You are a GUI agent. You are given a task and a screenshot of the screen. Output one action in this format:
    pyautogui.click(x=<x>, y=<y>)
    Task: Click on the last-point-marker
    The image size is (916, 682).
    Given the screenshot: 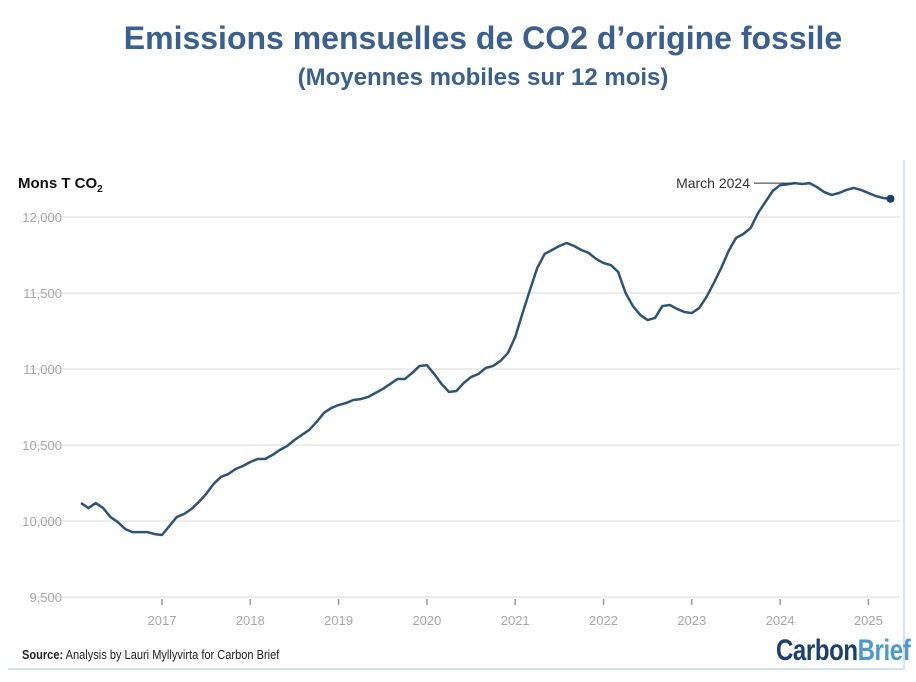 What is the action you would take?
    pyautogui.click(x=890, y=198)
    